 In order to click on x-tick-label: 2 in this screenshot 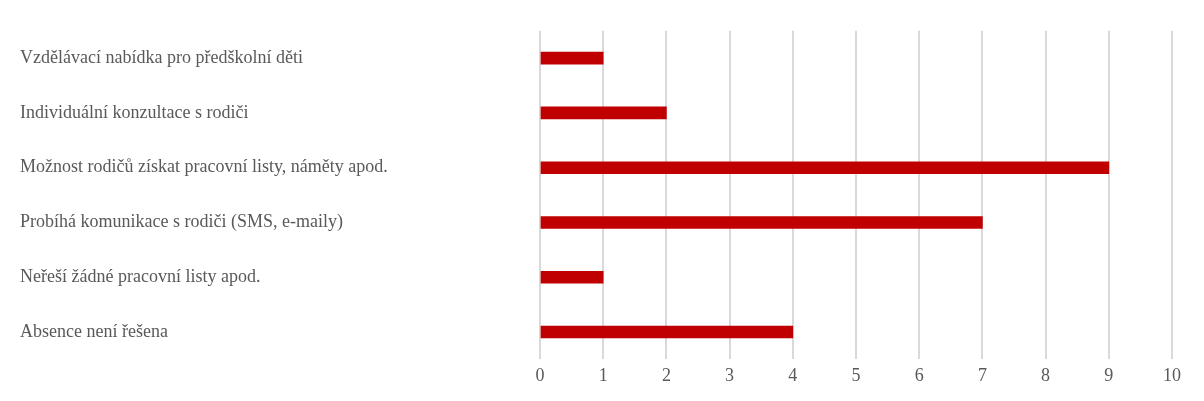, I will do `click(666, 374)`.